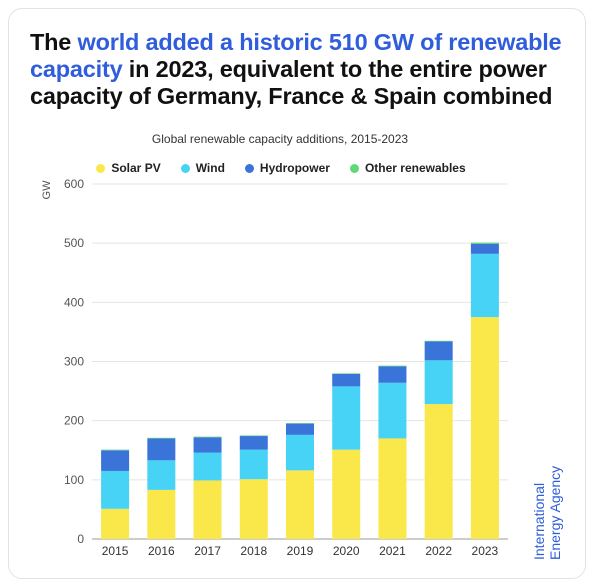  I want to click on x-tick-label: 2021, so click(392, 551).